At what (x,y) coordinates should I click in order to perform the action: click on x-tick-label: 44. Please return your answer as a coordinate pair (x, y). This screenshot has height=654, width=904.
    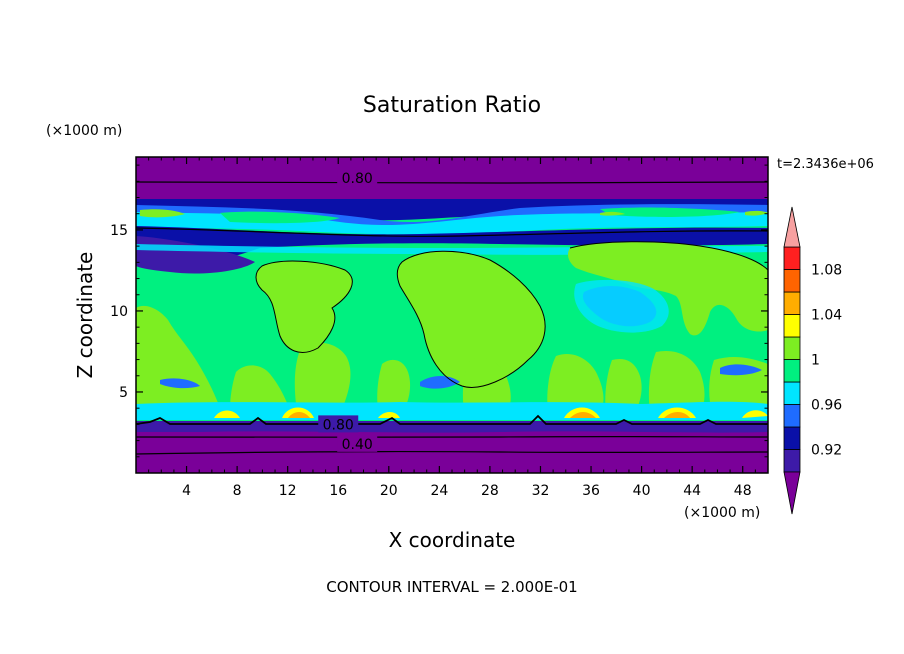
    Looking at the image, I should click on (692, 491).